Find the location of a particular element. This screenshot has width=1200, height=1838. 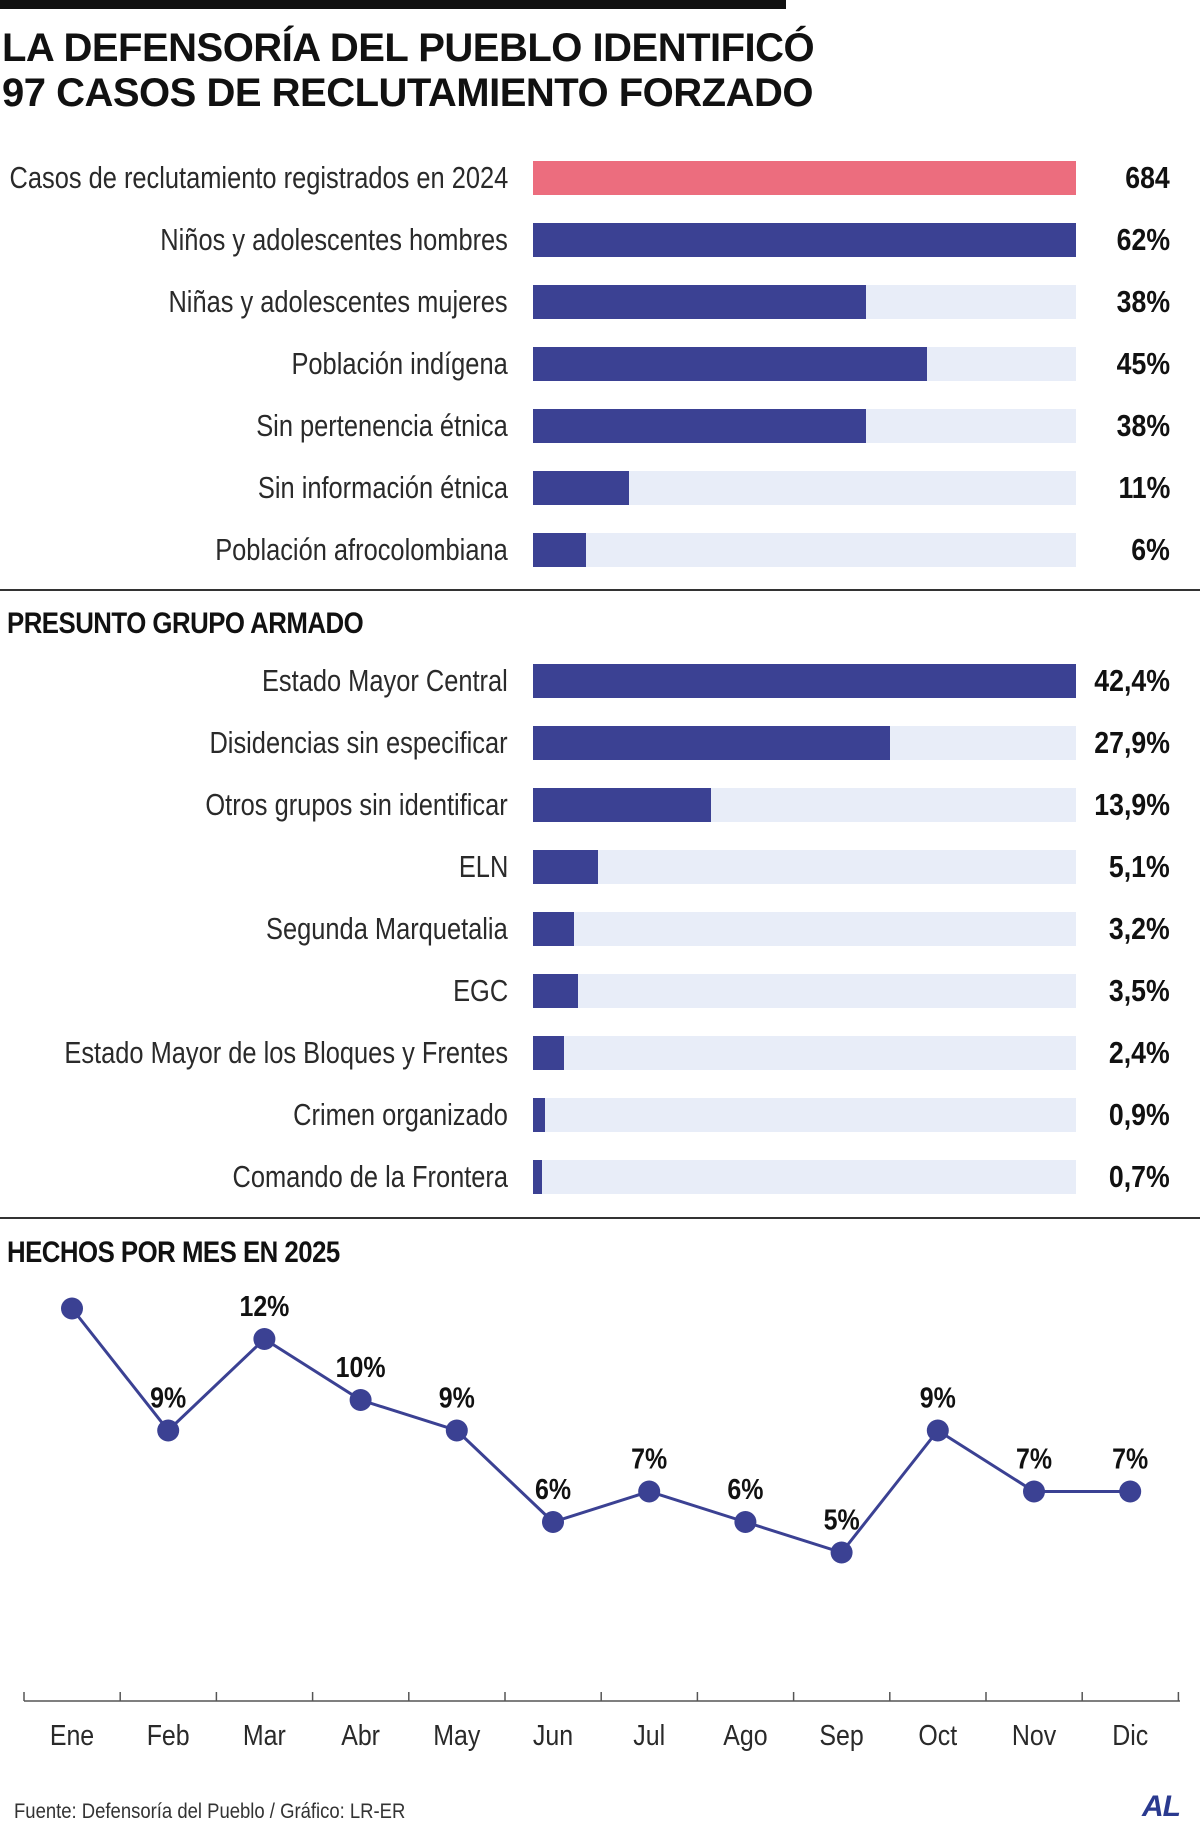

bar-value-label: 27,9% is located at coordinates (1132, 742).